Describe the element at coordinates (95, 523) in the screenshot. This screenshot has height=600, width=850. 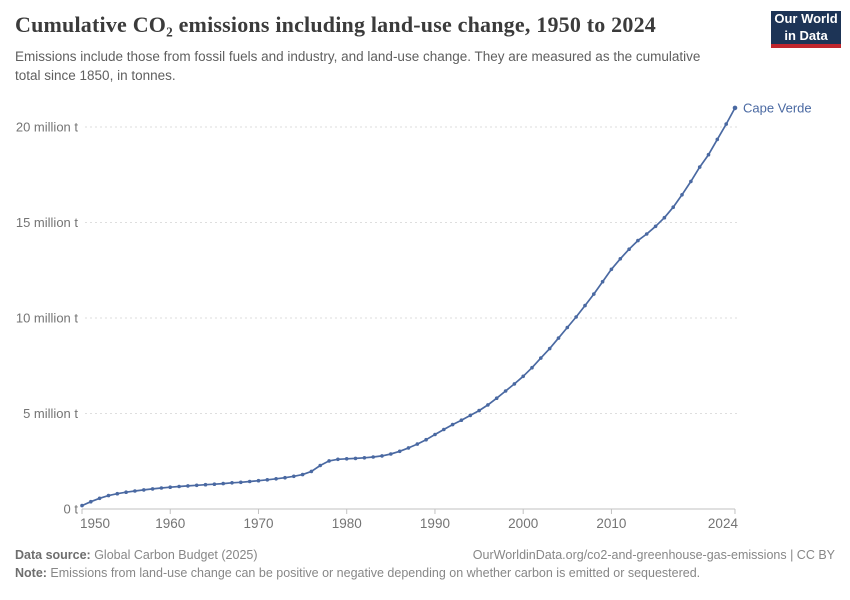
I see `x-axis-tick-label: 1950` at that location.